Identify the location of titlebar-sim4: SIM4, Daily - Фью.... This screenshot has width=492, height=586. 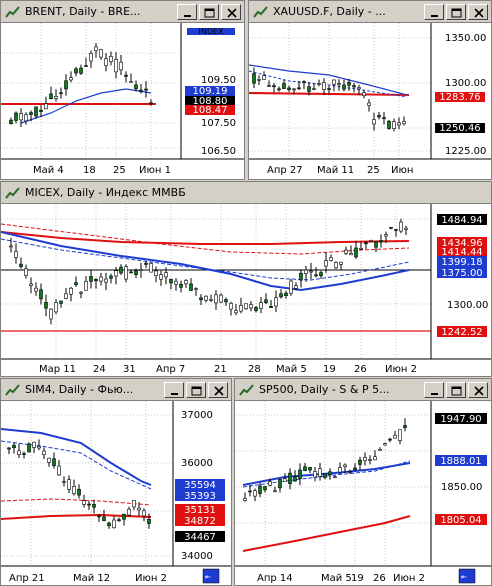
(116, 390).